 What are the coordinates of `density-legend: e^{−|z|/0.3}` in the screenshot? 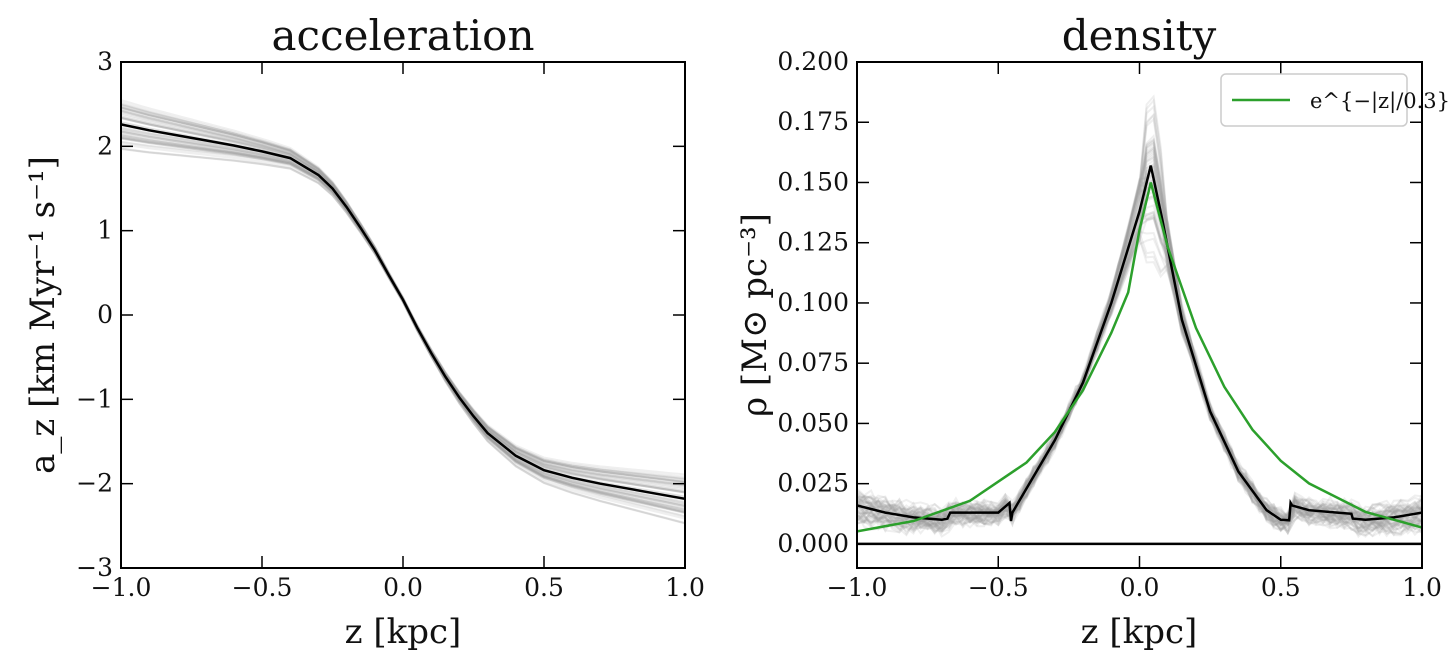 It's located at (1335, 100).